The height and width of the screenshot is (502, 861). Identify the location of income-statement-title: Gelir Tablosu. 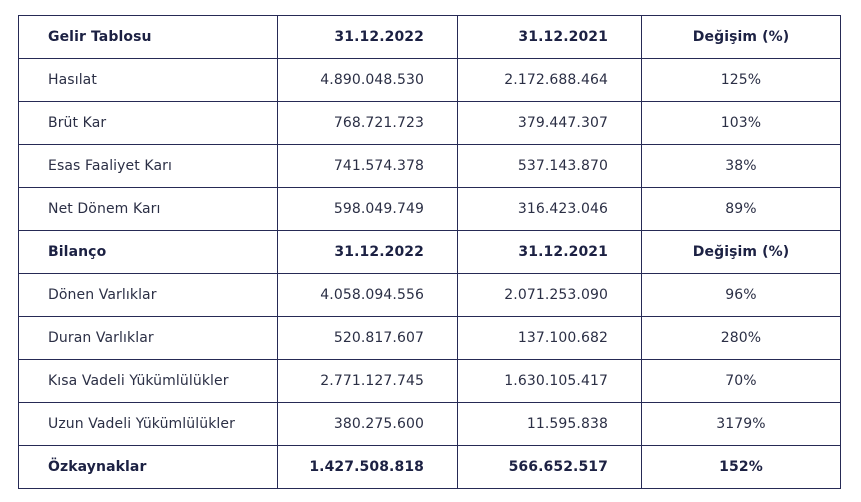
(148, 37).